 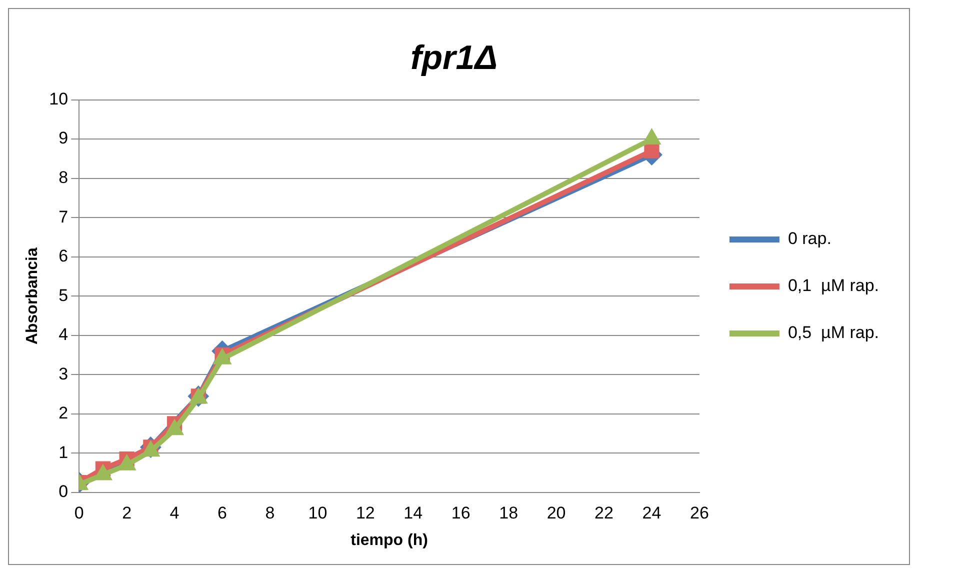 What do you see at coordinates (63, 178) in the screenshot?
I see `y-tick-label: 8` at bounding box center [63, 178].